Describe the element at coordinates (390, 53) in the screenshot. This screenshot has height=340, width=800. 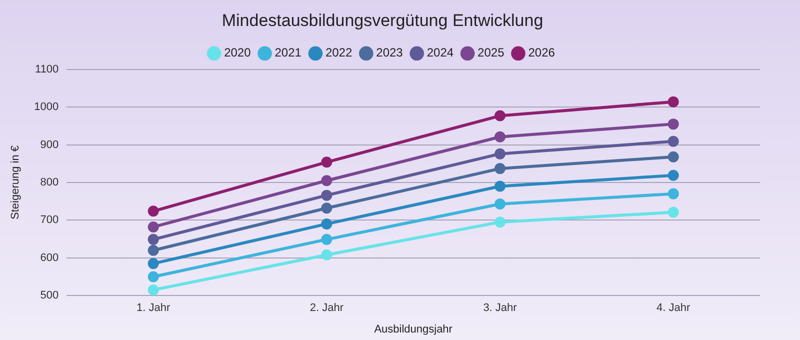
I see `legend-label: 2023` at that location.